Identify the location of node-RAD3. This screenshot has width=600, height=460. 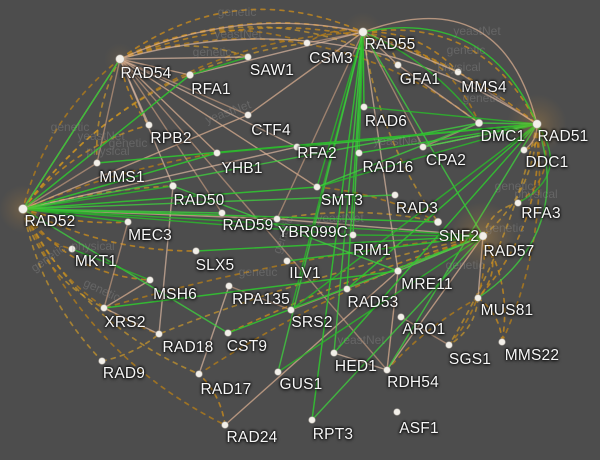
(395, 195).